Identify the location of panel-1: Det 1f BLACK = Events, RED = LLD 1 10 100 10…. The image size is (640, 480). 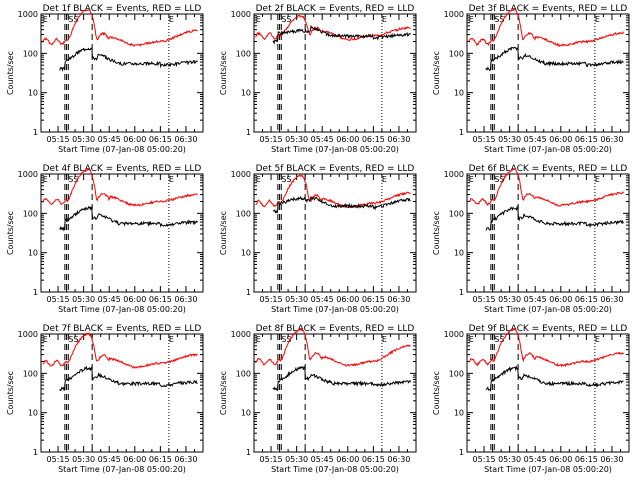
(105, 79).